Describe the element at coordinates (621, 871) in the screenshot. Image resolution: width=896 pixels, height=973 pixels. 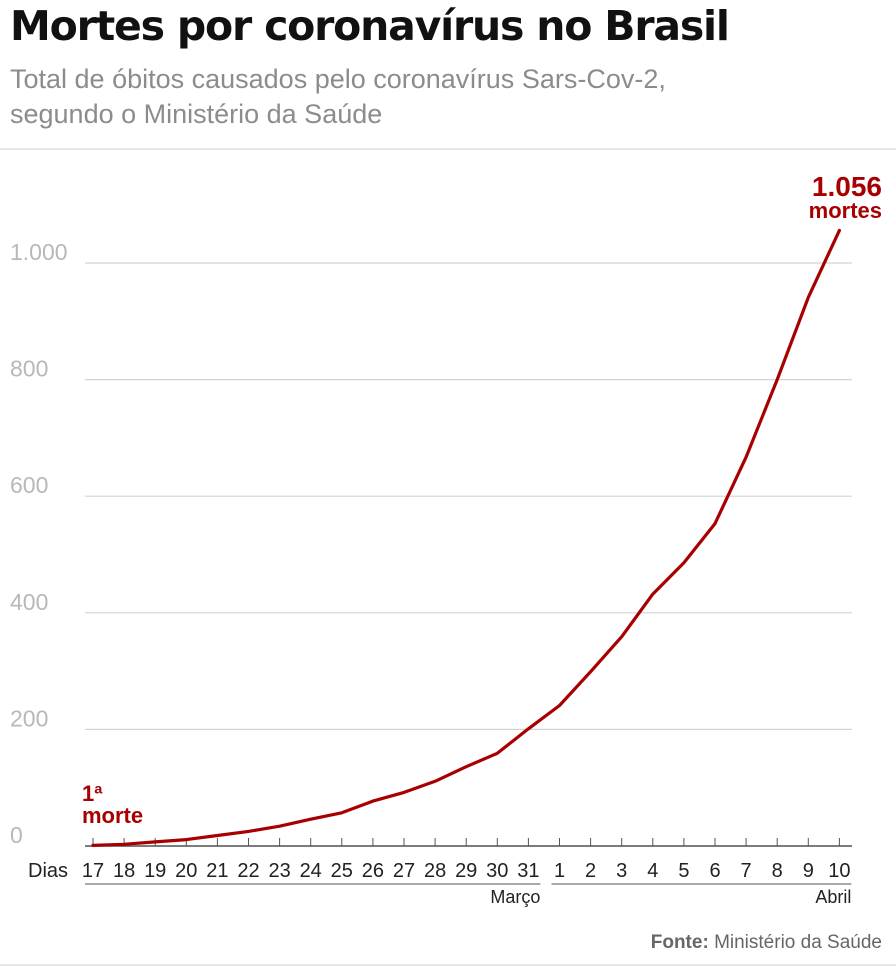
I see `x-tick-label: 3` at that location.